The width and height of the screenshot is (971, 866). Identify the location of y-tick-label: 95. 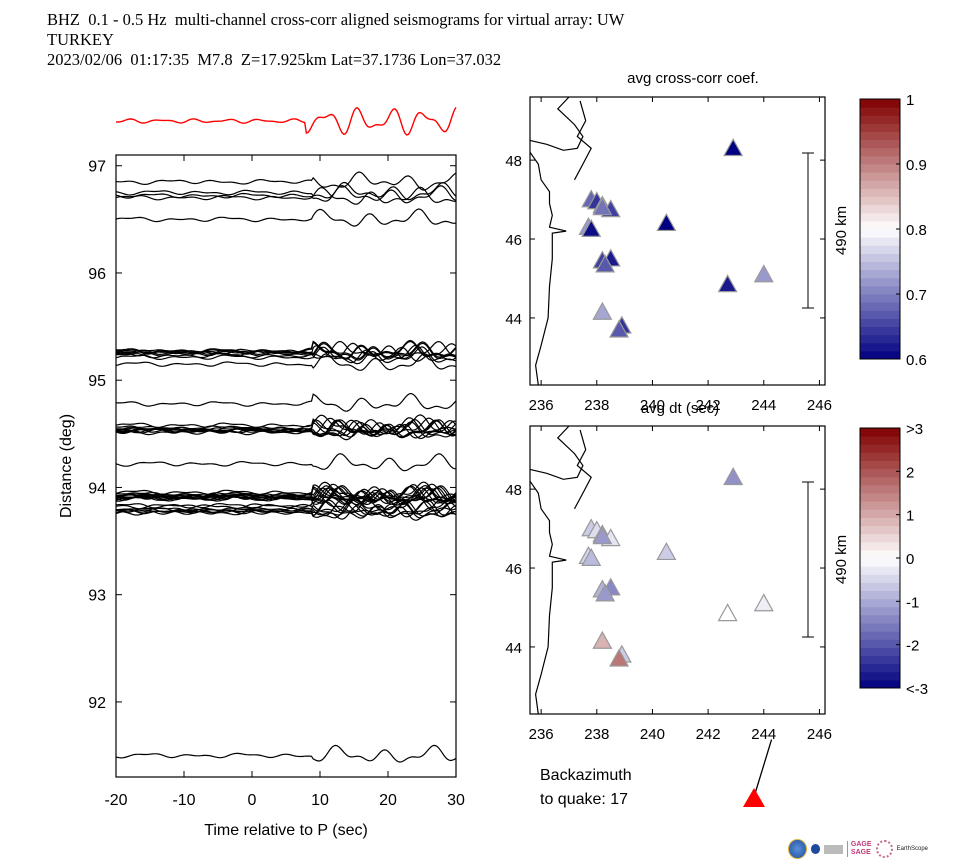
(97, 381).